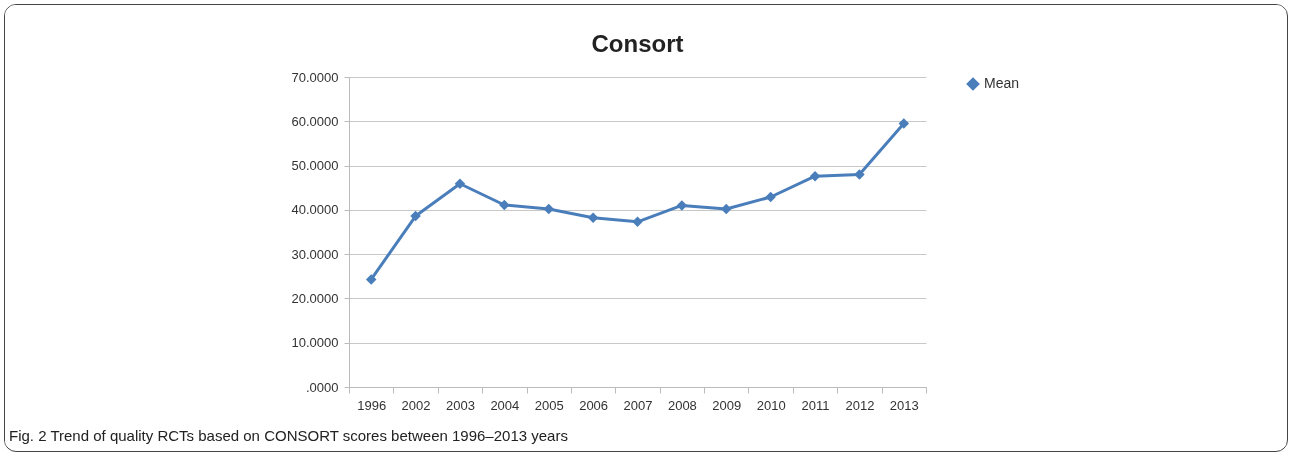 The height and width of the screenshot is (457, 1293). What do you see at coordinates (315, 254) in the screenshot?
I see `y-tick-label: 30.0000` at bounding box center [315, 254].